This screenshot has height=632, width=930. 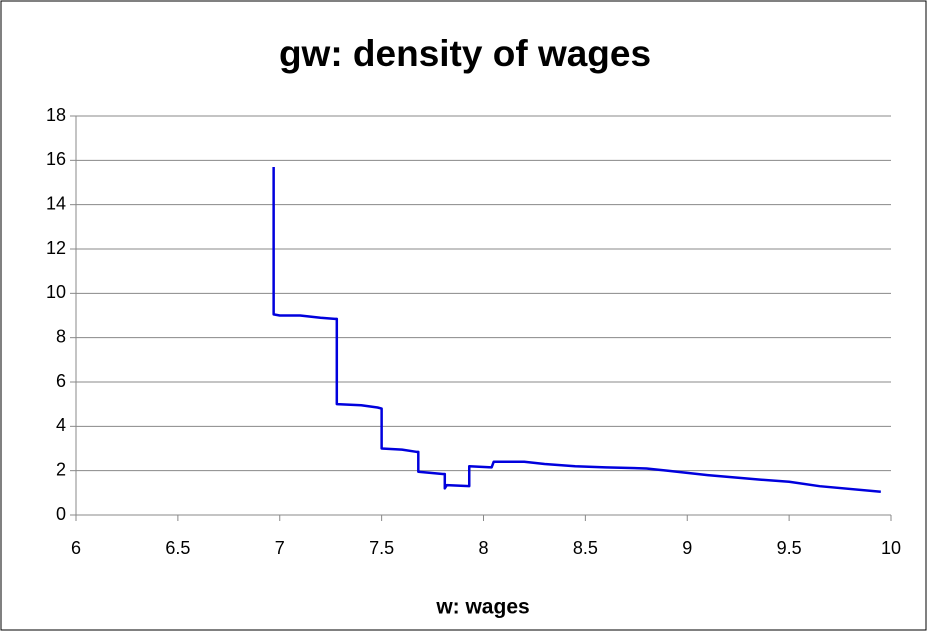 What do you see at coordinates (891, 548) in the screenshot?
I see `x-tick-label: 10` at bounding box center [891, 548].